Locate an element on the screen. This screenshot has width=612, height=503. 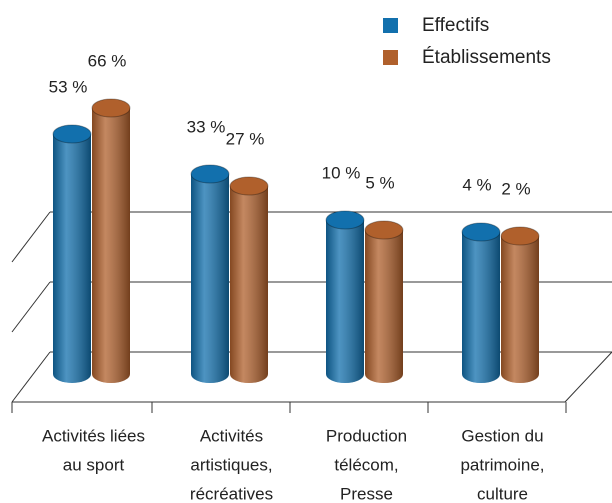
x-tick-label: au sport is located at coordinates (94, 464).